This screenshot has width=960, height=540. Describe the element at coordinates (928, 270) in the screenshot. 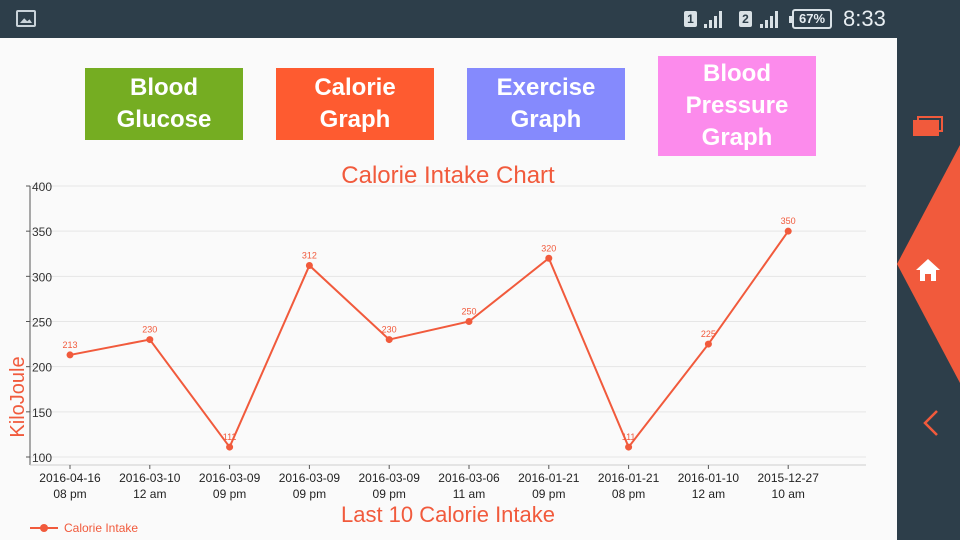

I see `home-icon` at that location.